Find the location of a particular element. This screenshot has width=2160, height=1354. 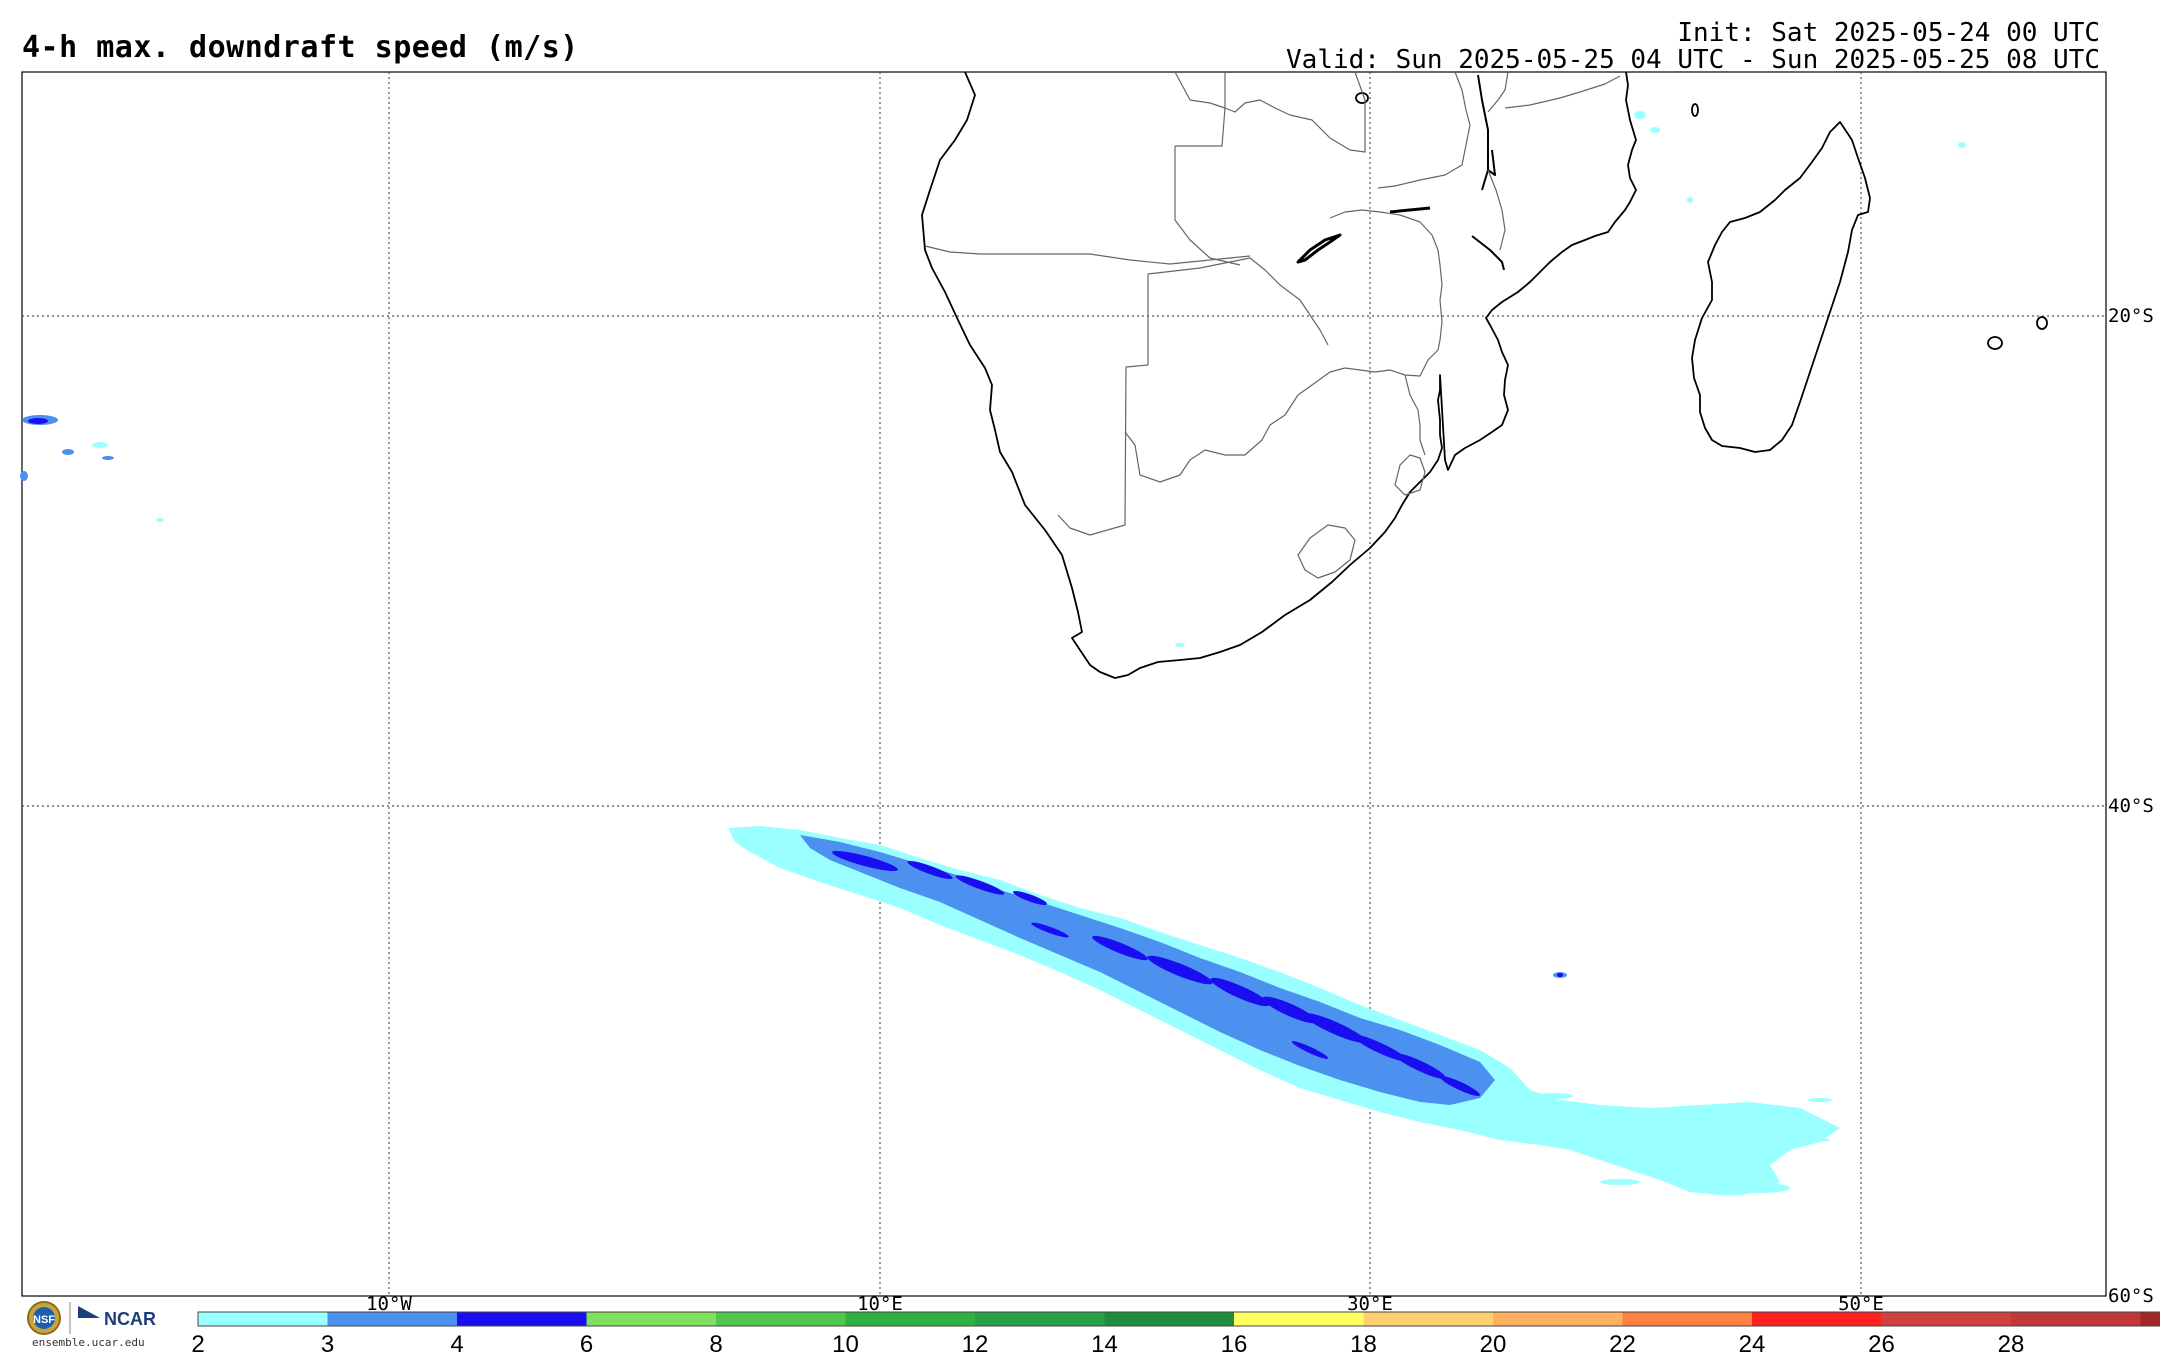

colorbar-tick-label: 10 is located at coordinates (845, 1342).